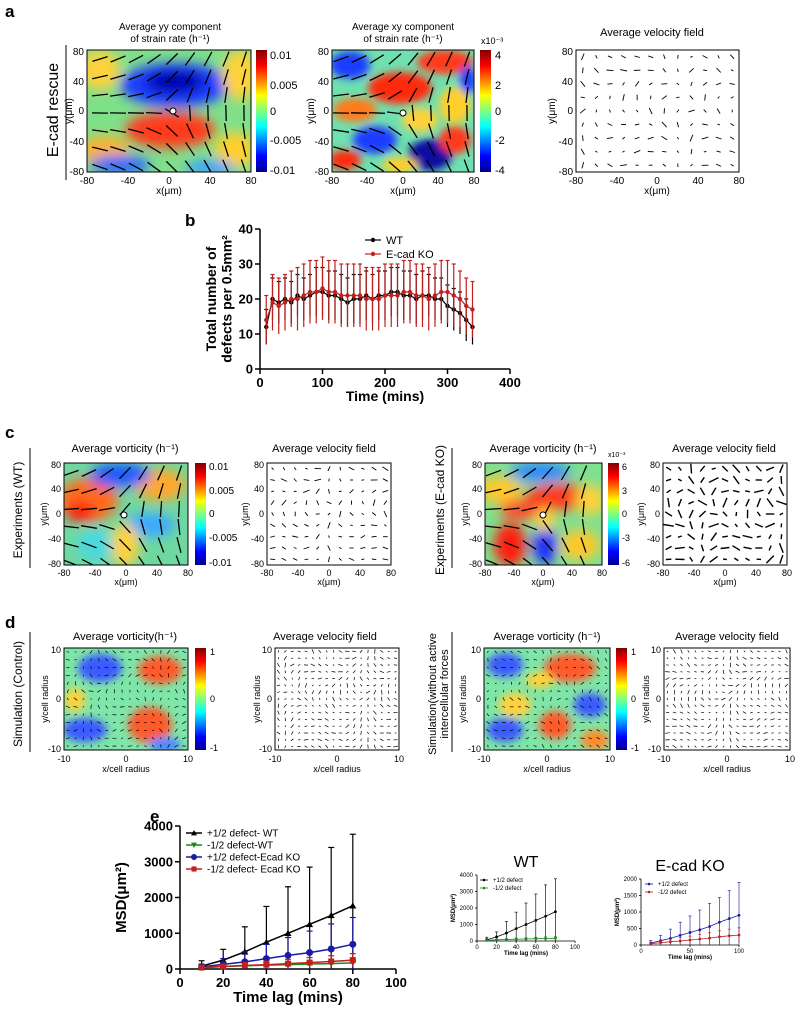 Image resolution: width=800 pixels, height=1023 pixels. I want to click on x-axis-label: Time lag (mins), so click(288, 997).